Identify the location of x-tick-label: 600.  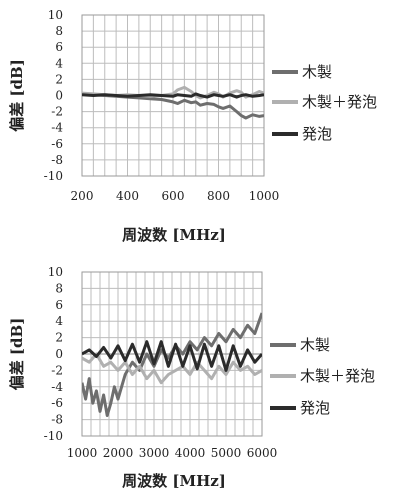
(173, 196).